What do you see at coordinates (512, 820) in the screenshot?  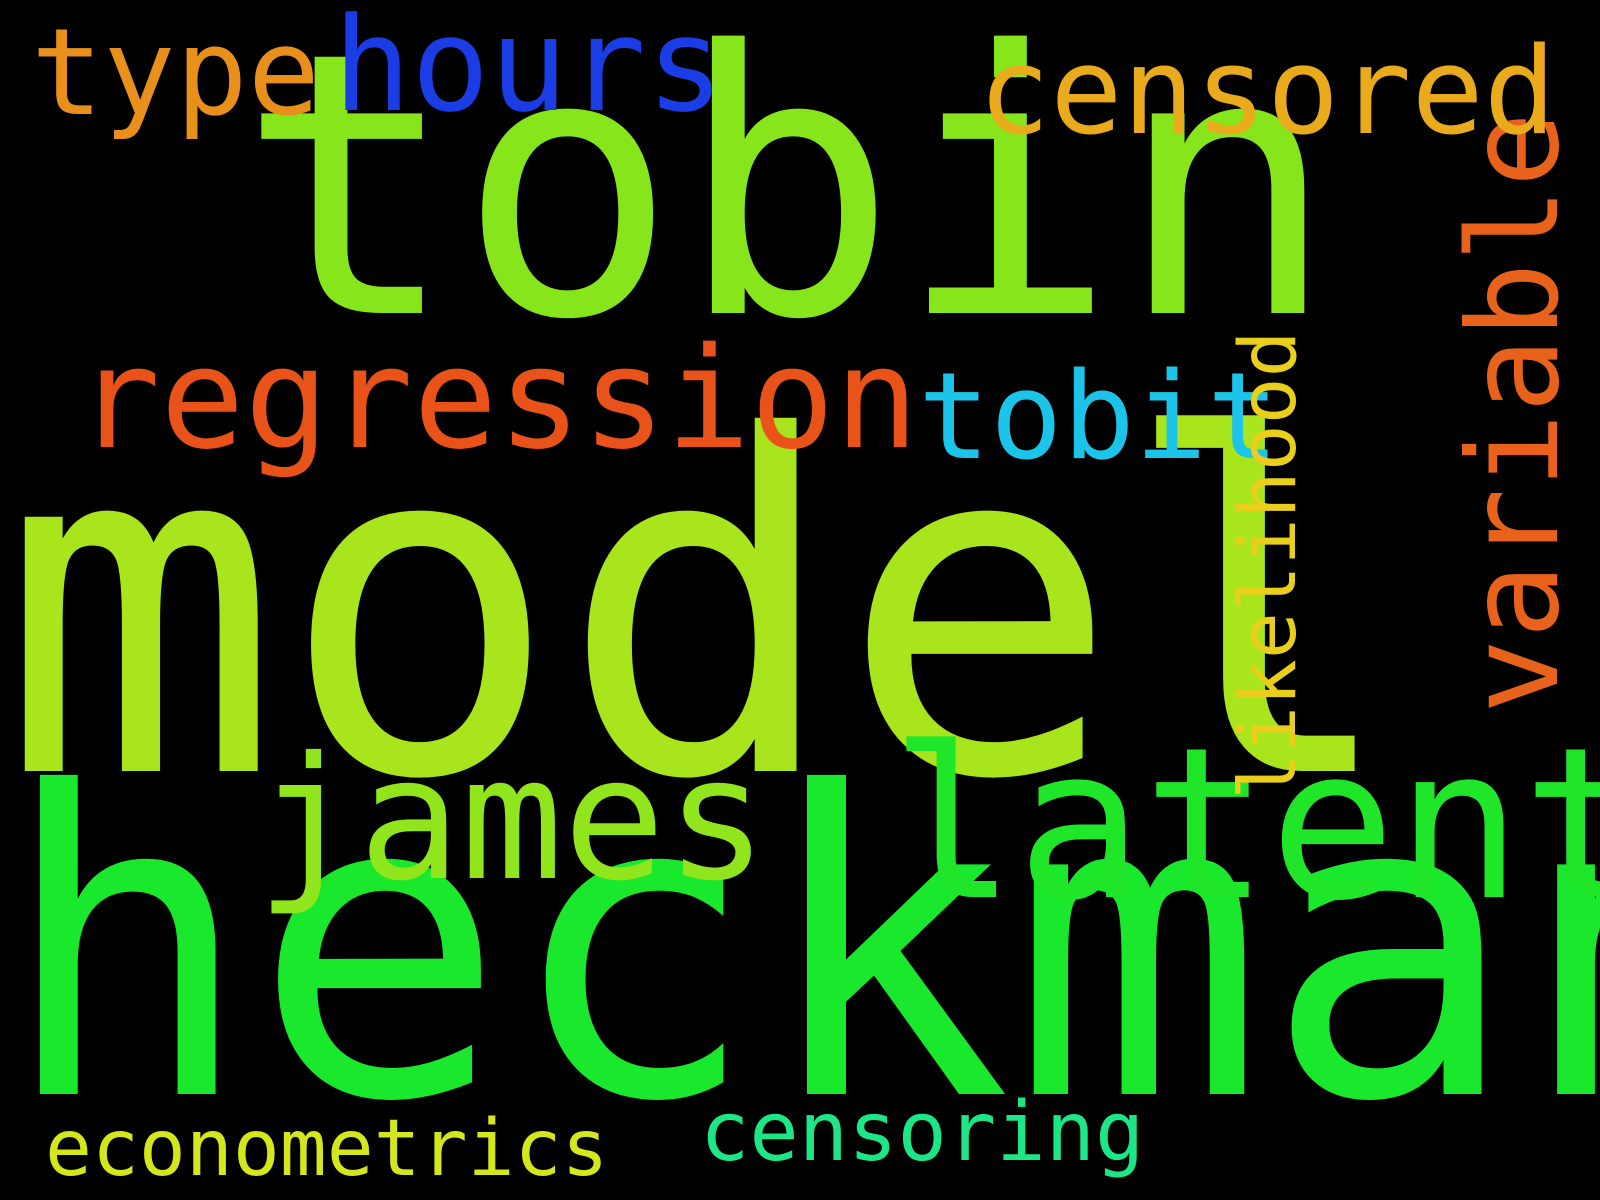 I see `word-james: james` at bounding box center [512, 820].